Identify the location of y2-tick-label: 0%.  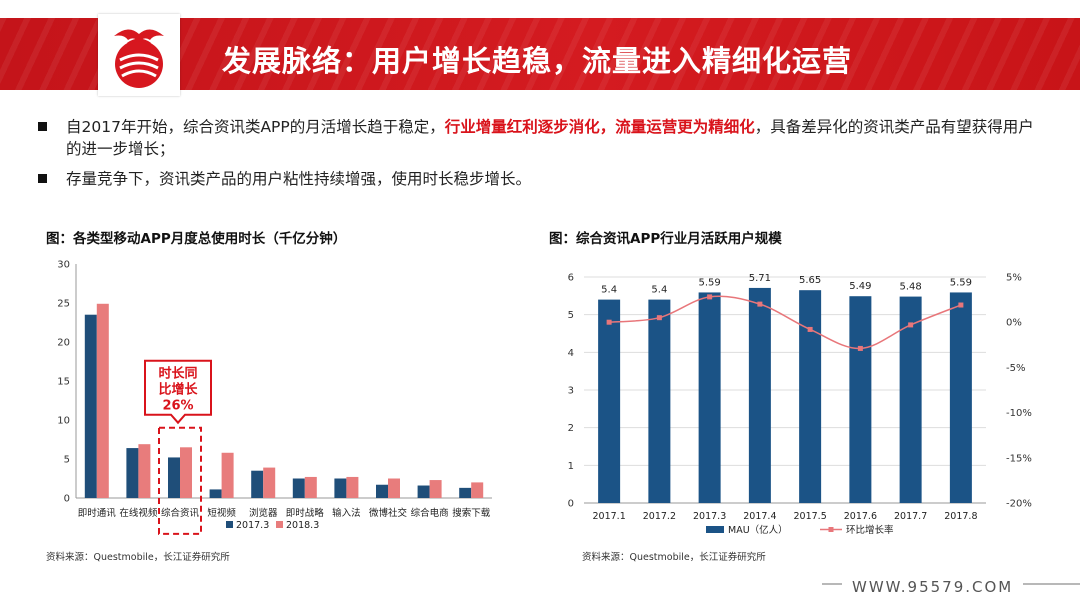
(1014, 323).